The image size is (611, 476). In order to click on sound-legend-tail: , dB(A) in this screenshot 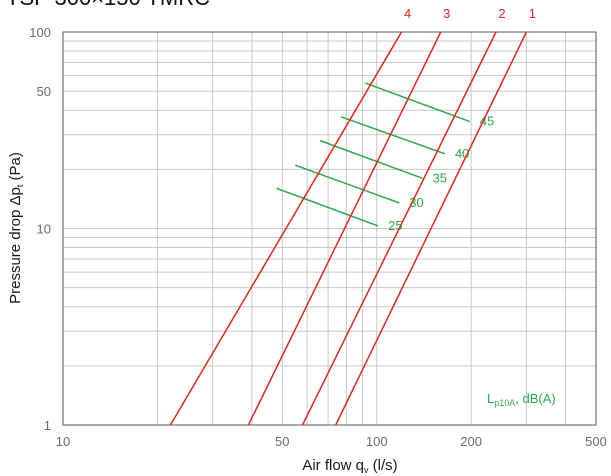, I will do `click(535, 398)`.